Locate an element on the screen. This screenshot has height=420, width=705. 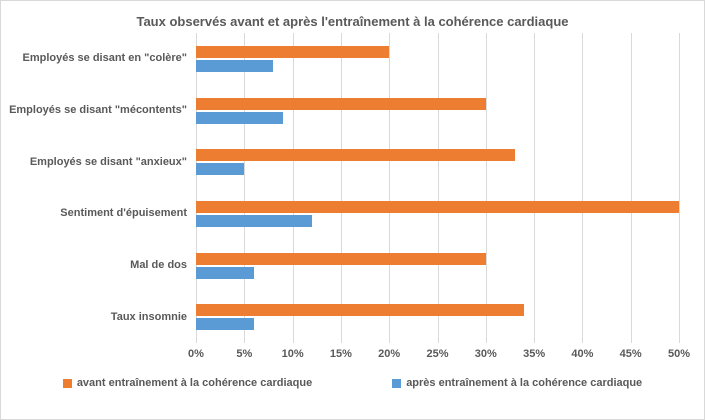
category-label: Employés se disant "anxieux" is located at coordinates (108, 161).